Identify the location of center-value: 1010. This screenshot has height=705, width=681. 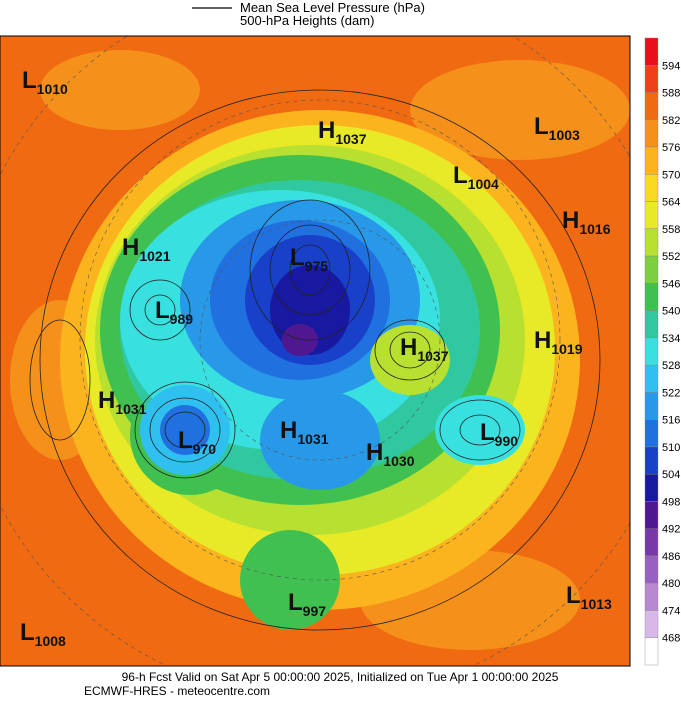
(52, 89).